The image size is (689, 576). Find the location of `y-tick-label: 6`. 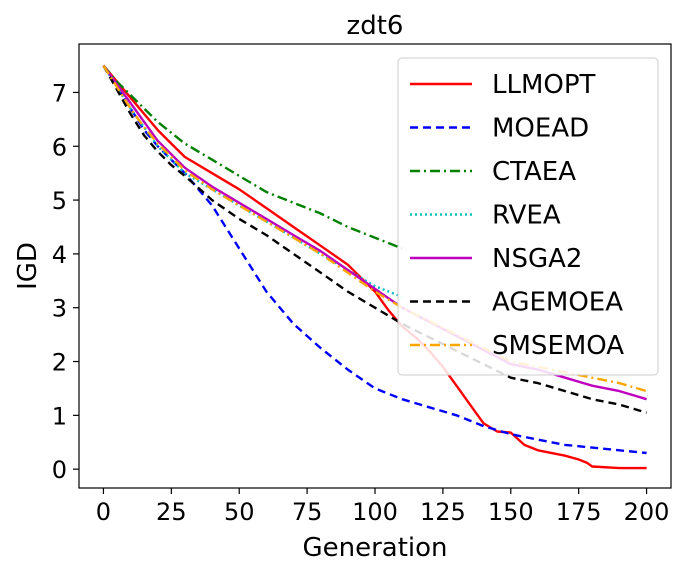

y-tick-label: 6 is located at coordinates (59, 147).